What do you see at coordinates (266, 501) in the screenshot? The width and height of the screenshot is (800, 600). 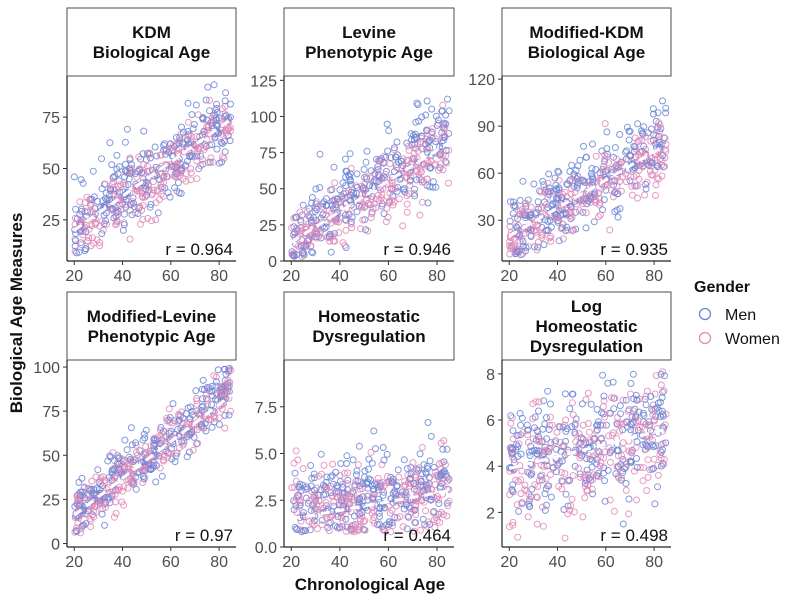 I see `y-tick-label: 2.5` at bounding box center [266, 501].